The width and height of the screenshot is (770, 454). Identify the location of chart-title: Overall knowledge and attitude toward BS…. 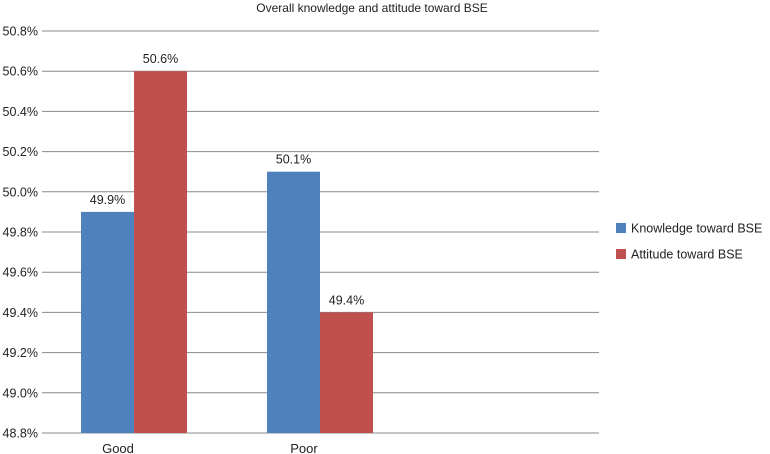
(371, 8).